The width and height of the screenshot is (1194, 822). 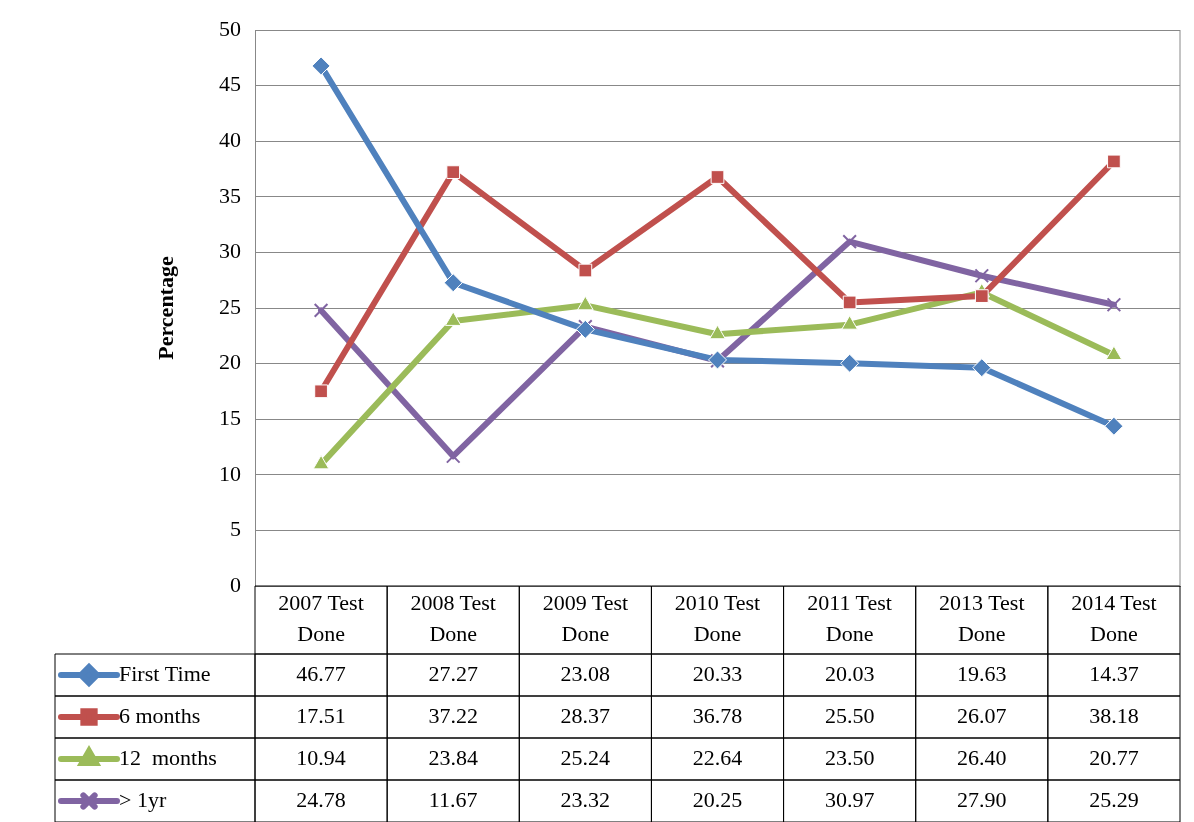 What do you see at coordinates (321, 757) in the screenshot?
I see `data-label: 10.94` at bounding box center [321, 757].